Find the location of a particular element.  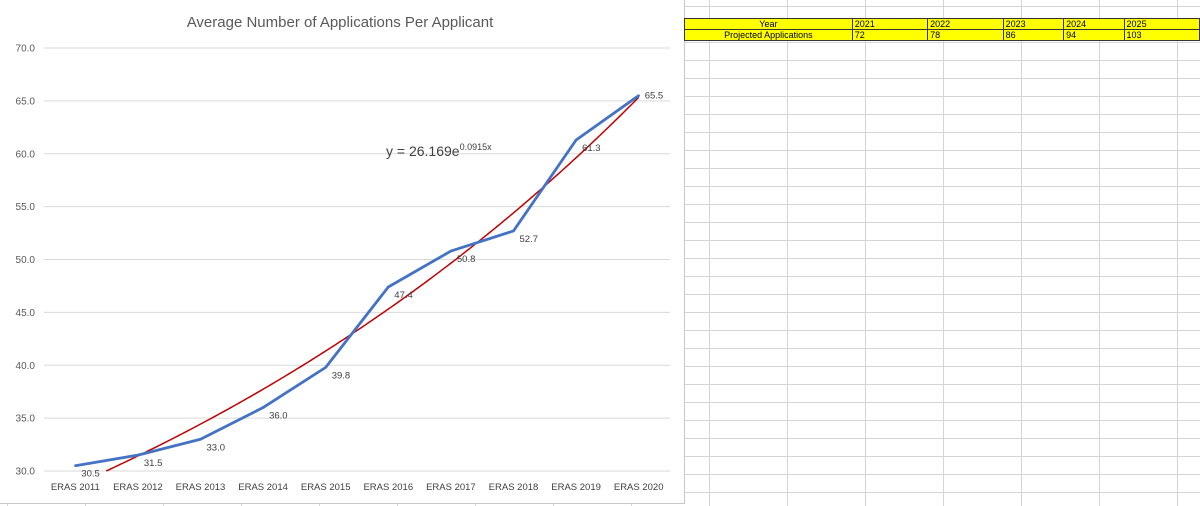

x-tick-label: ERAS 2020 is located at coordinates (639, 487).